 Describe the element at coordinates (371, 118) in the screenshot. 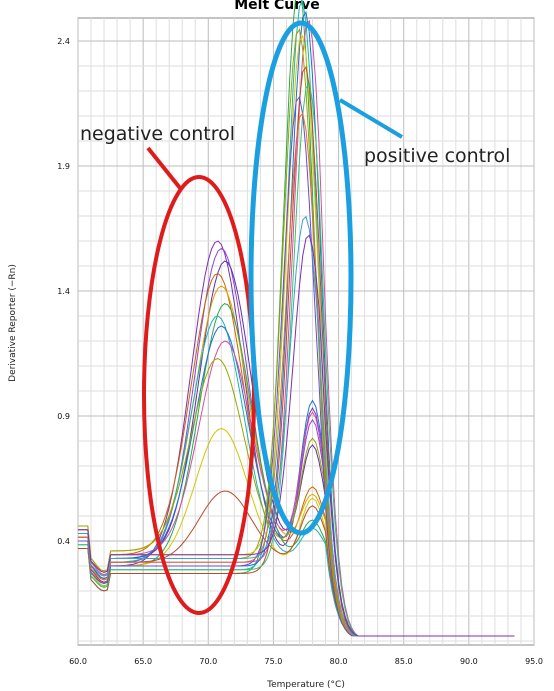

I see `positive-control-pointer` at that location.